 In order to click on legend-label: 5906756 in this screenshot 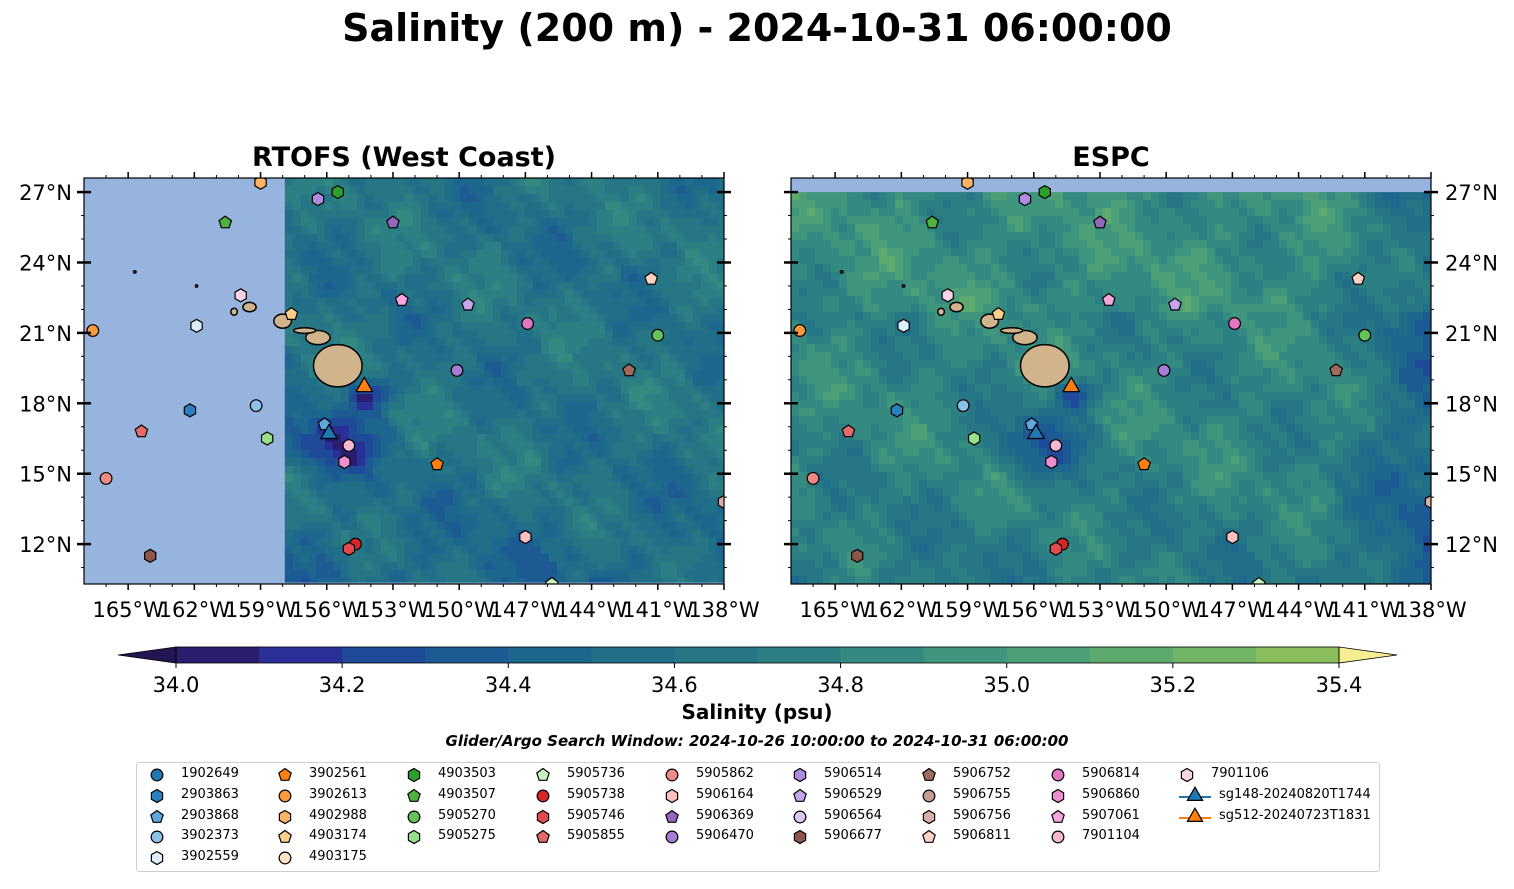, I will do `click(982, 815)`.